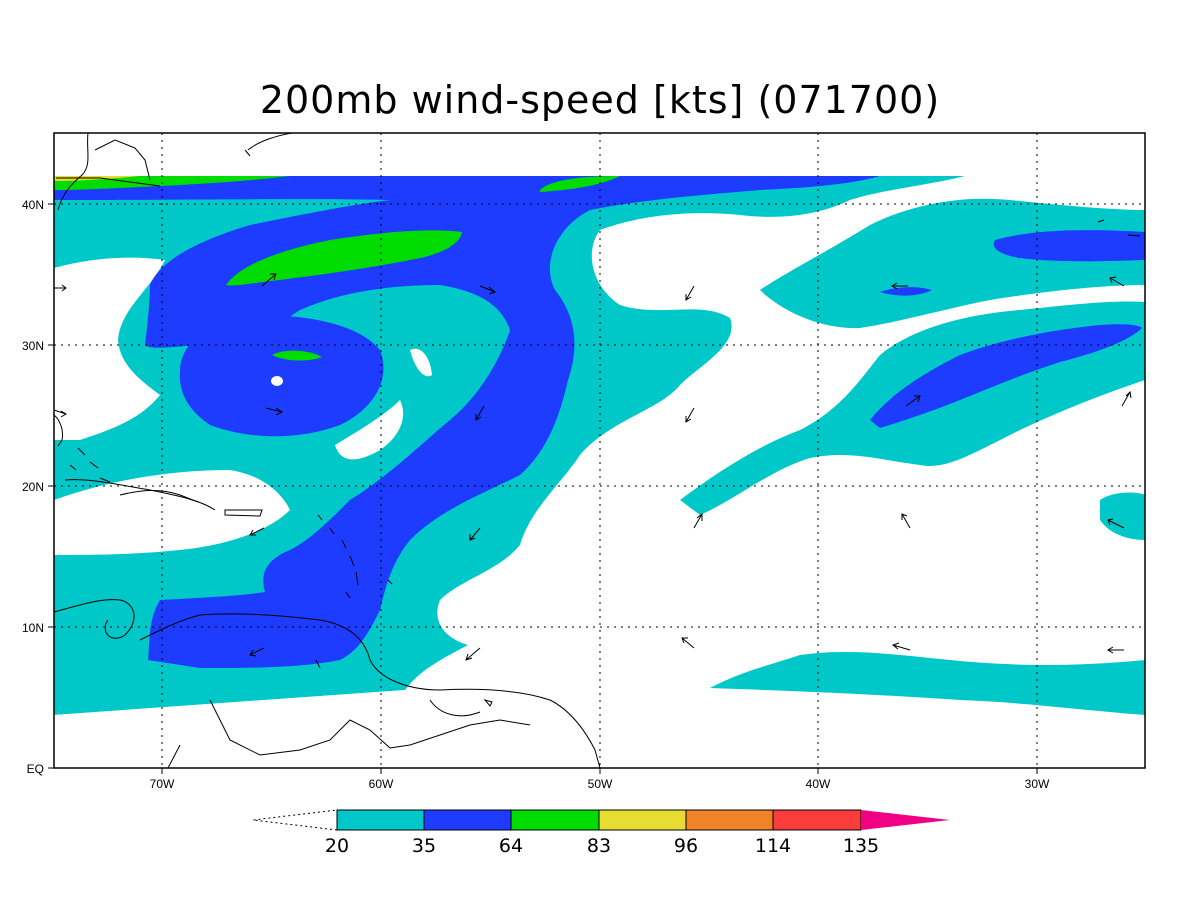 The width and height of the screenshot is (1200, 900). What do you see at coordinates (773, 846) in the screenshot?
I see `colorbar-label-114: 114` at bounding box center [773, 846].